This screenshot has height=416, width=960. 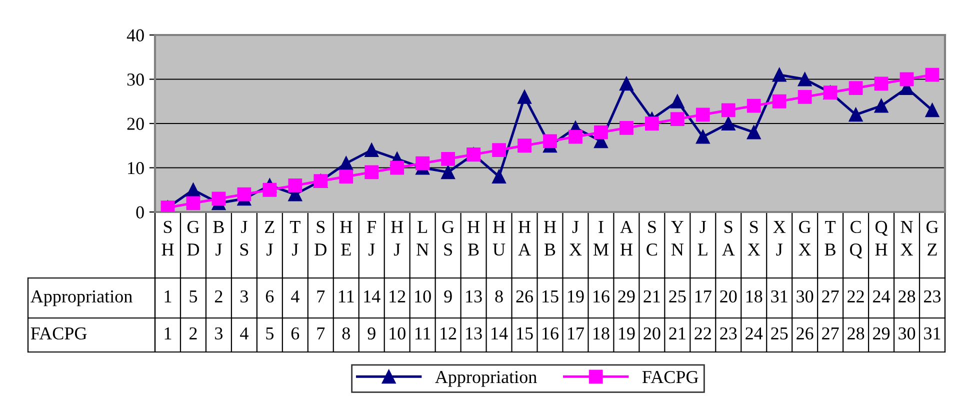 What do you see at coordinates (677, 238) in the screenshot?
I see `x-tick-label: YN` at bounding box center [677, 238].